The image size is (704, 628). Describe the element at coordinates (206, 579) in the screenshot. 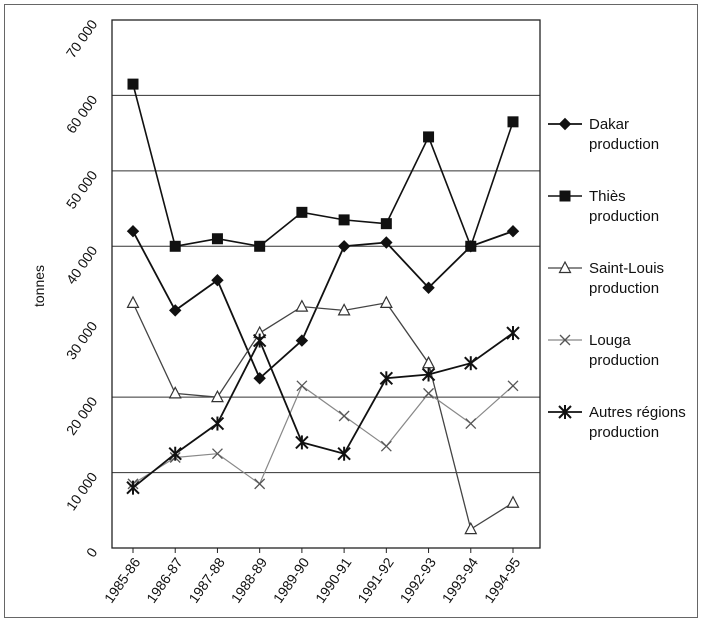

I see `x-tick-label: 1987-88` at that location.